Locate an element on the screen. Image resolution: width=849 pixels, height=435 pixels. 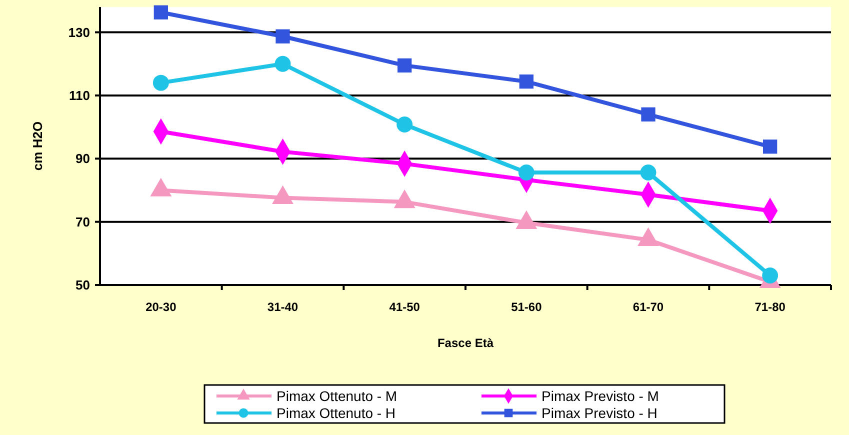
legend-label: Pimax Previsto - M is located at coordinates (600, 396).